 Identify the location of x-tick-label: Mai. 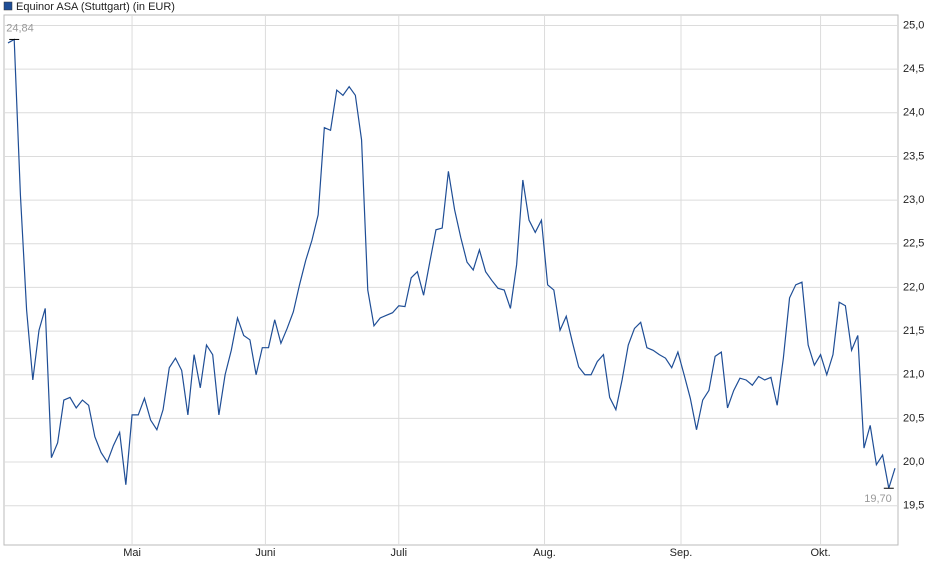
(132, 553).